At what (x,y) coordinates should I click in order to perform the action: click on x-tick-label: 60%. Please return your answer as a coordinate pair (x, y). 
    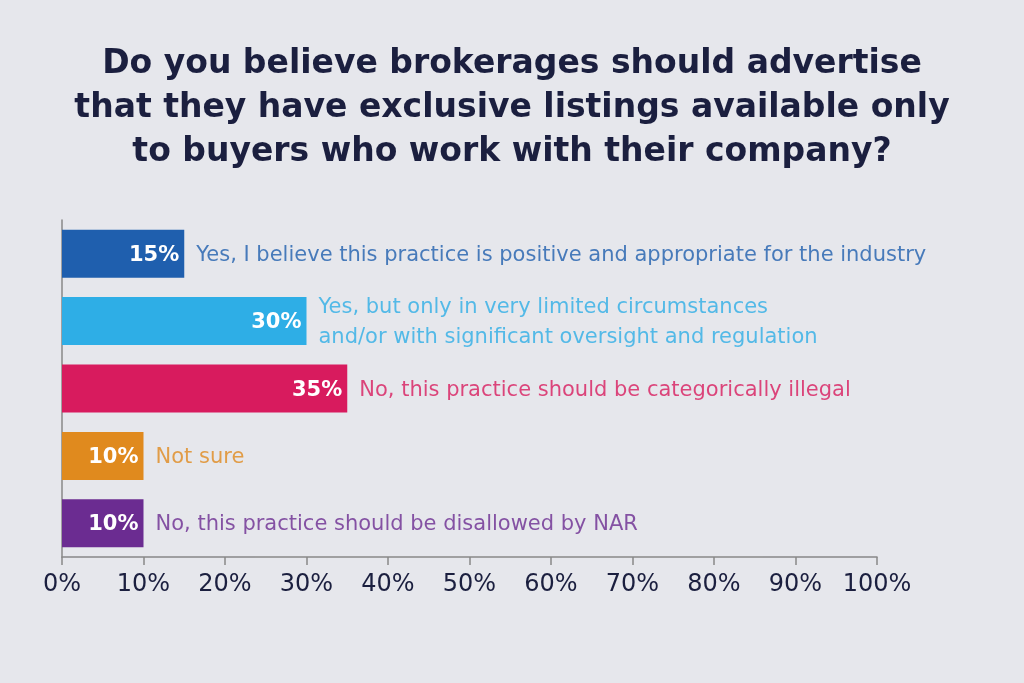
    Looking at the image, I should click on (551, 583).